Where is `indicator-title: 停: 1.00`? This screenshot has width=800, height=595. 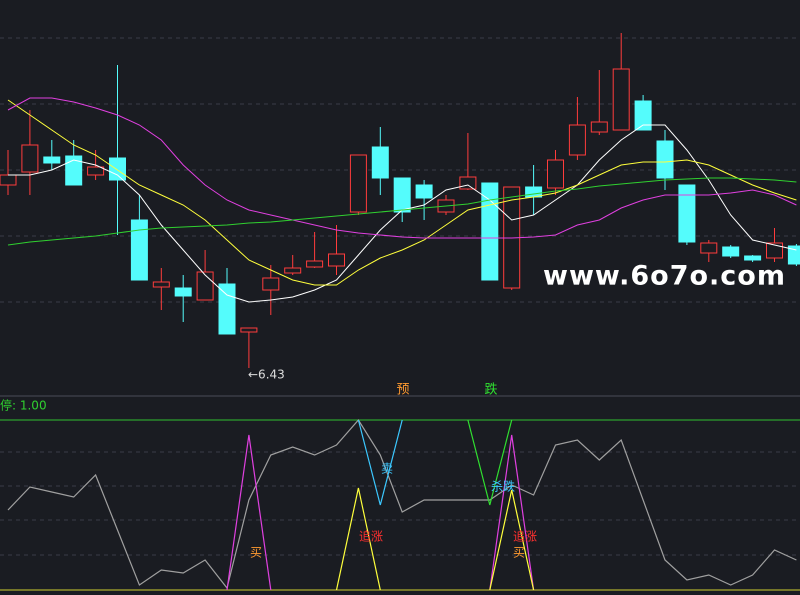 indicator-title: 停: 1.00 is located at coordinates (23, 405).